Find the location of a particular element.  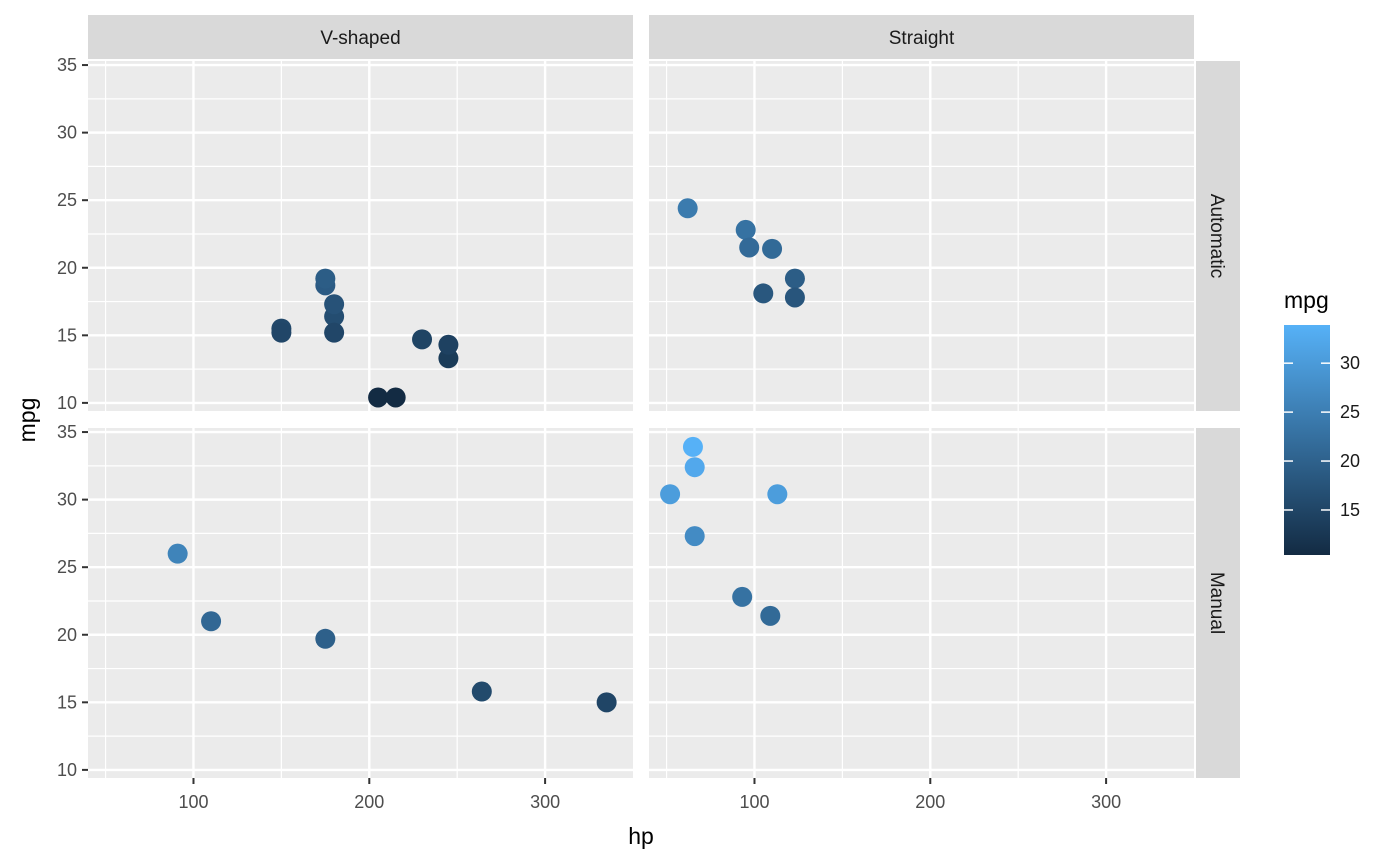

legend-colorbar is located at coordinates (1307, 440).